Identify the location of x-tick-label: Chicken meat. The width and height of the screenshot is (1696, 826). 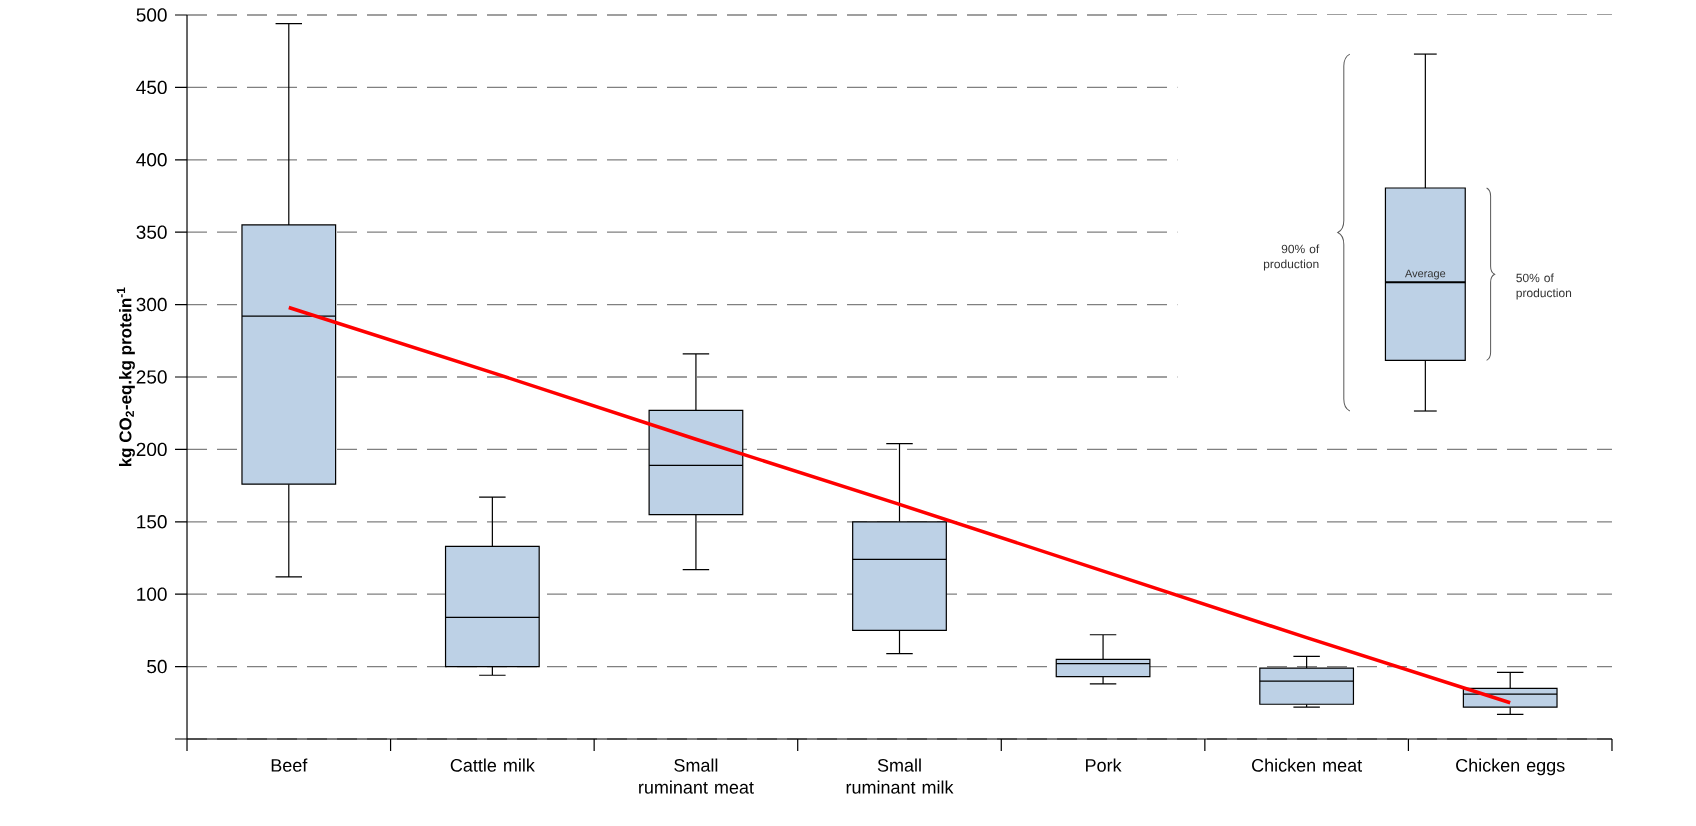
(1307, 765).